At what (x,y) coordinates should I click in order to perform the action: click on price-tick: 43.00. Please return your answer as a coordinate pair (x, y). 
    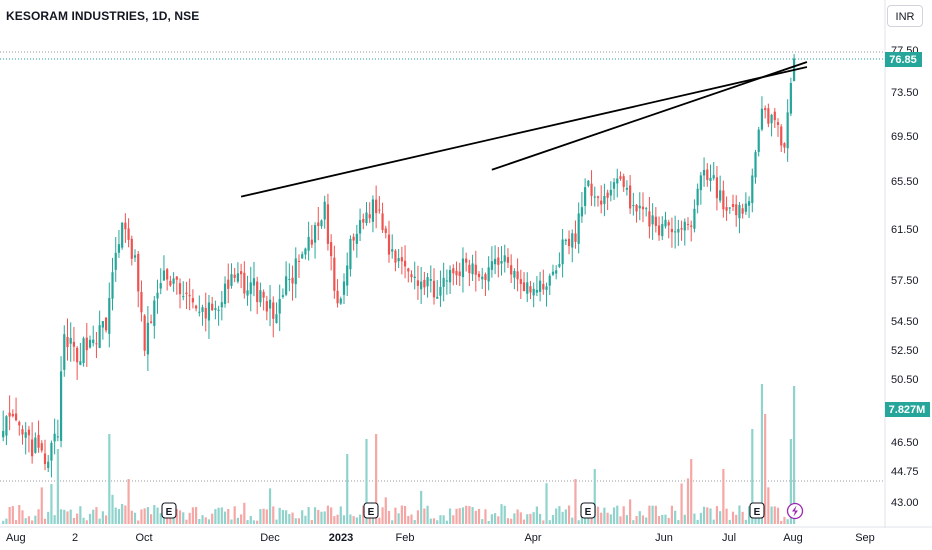
    Looking at the image, I should click on (905, 503).